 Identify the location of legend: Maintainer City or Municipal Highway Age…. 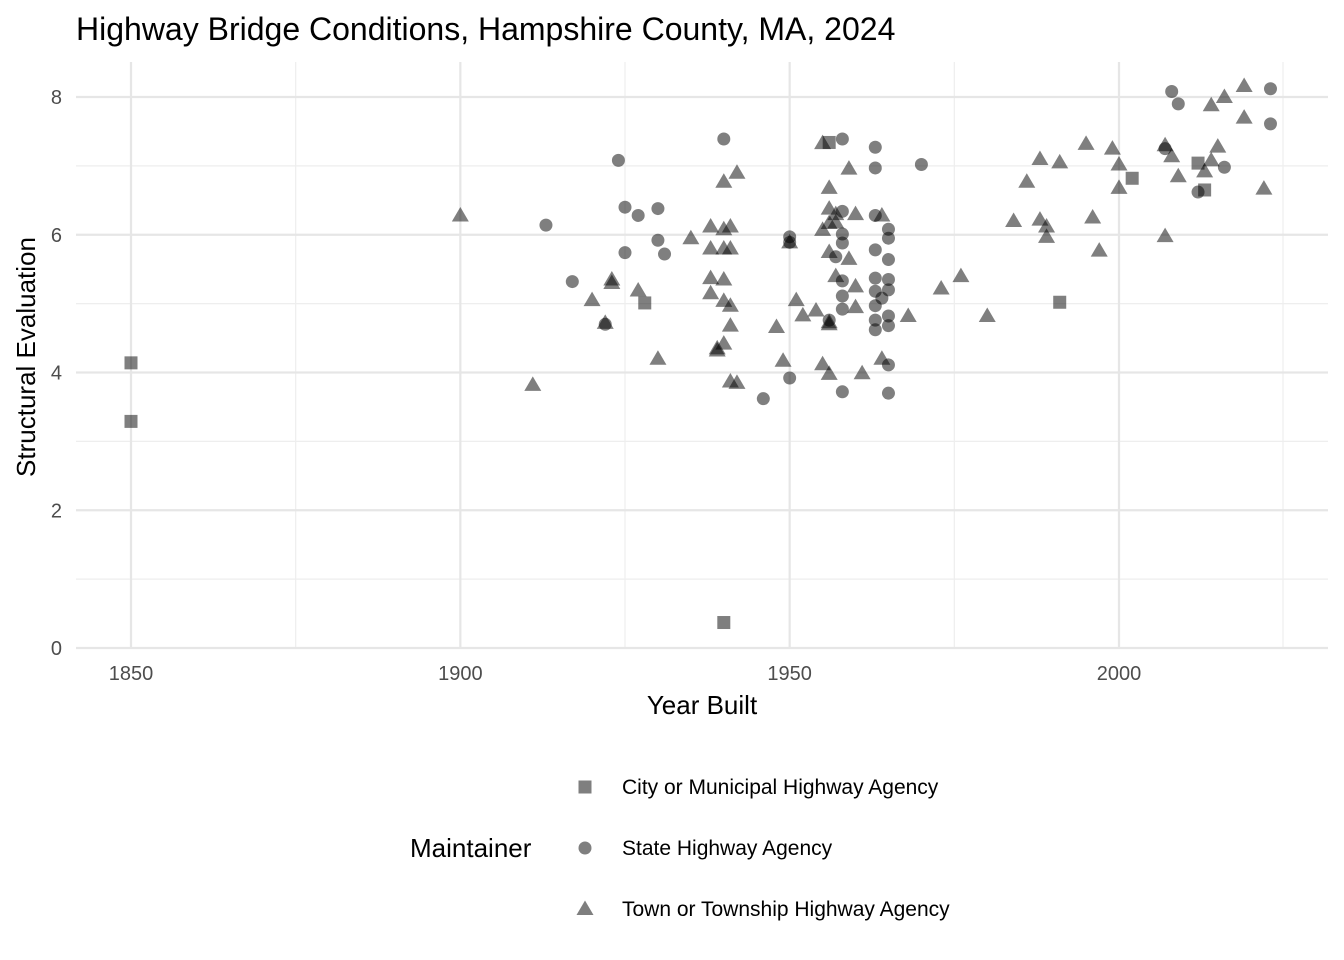
(680, 848).